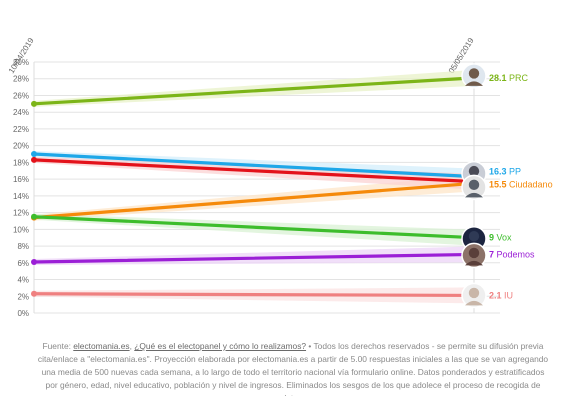 Image resolution: width=580 pixels, height=401 pixels. What do you see at coordinates (21, 55) in the screenshot?
I see `x-tick-label: 10/04/2019` at bounding box center [21, 55].